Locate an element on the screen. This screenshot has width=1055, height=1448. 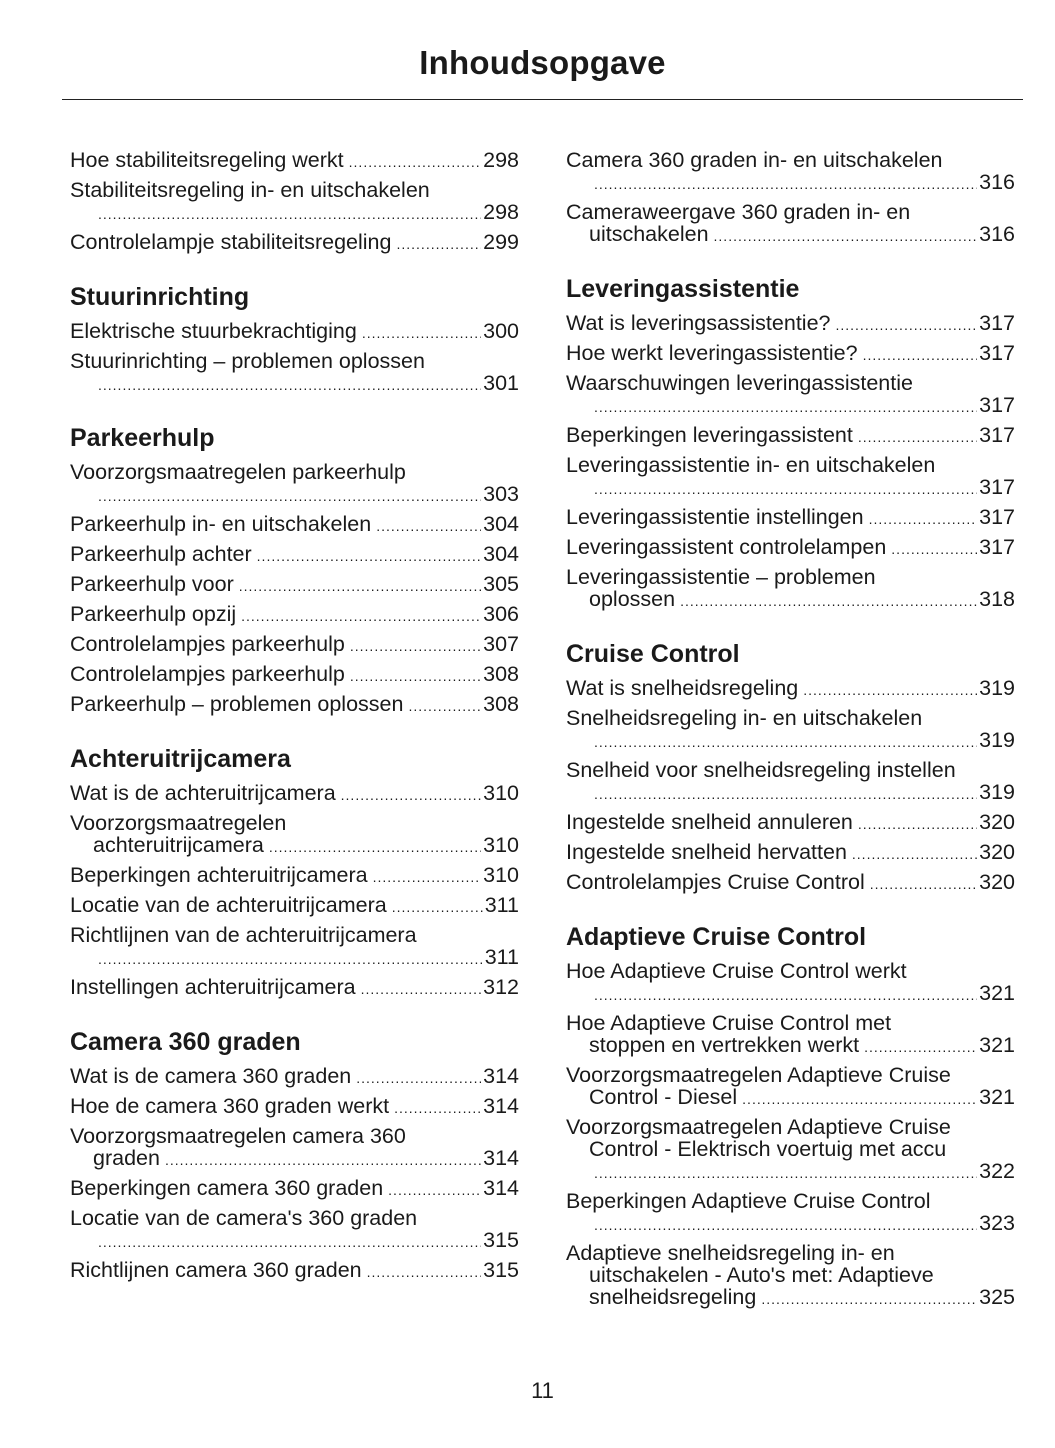
entry-title-text: Richtlijnen camera 360 graden is located at coordinates (216, 1270).